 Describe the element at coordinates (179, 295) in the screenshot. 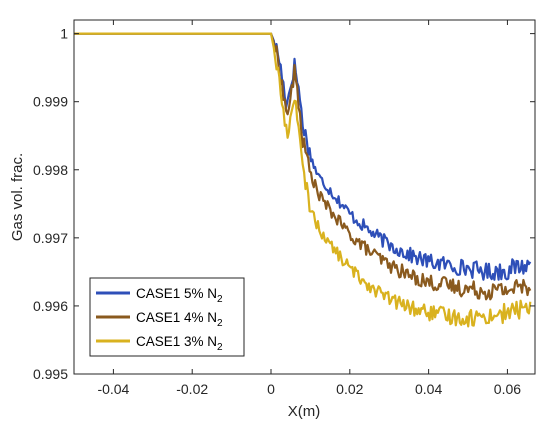

I see `legend-entry-label: CASE1 5% N2` at that location.